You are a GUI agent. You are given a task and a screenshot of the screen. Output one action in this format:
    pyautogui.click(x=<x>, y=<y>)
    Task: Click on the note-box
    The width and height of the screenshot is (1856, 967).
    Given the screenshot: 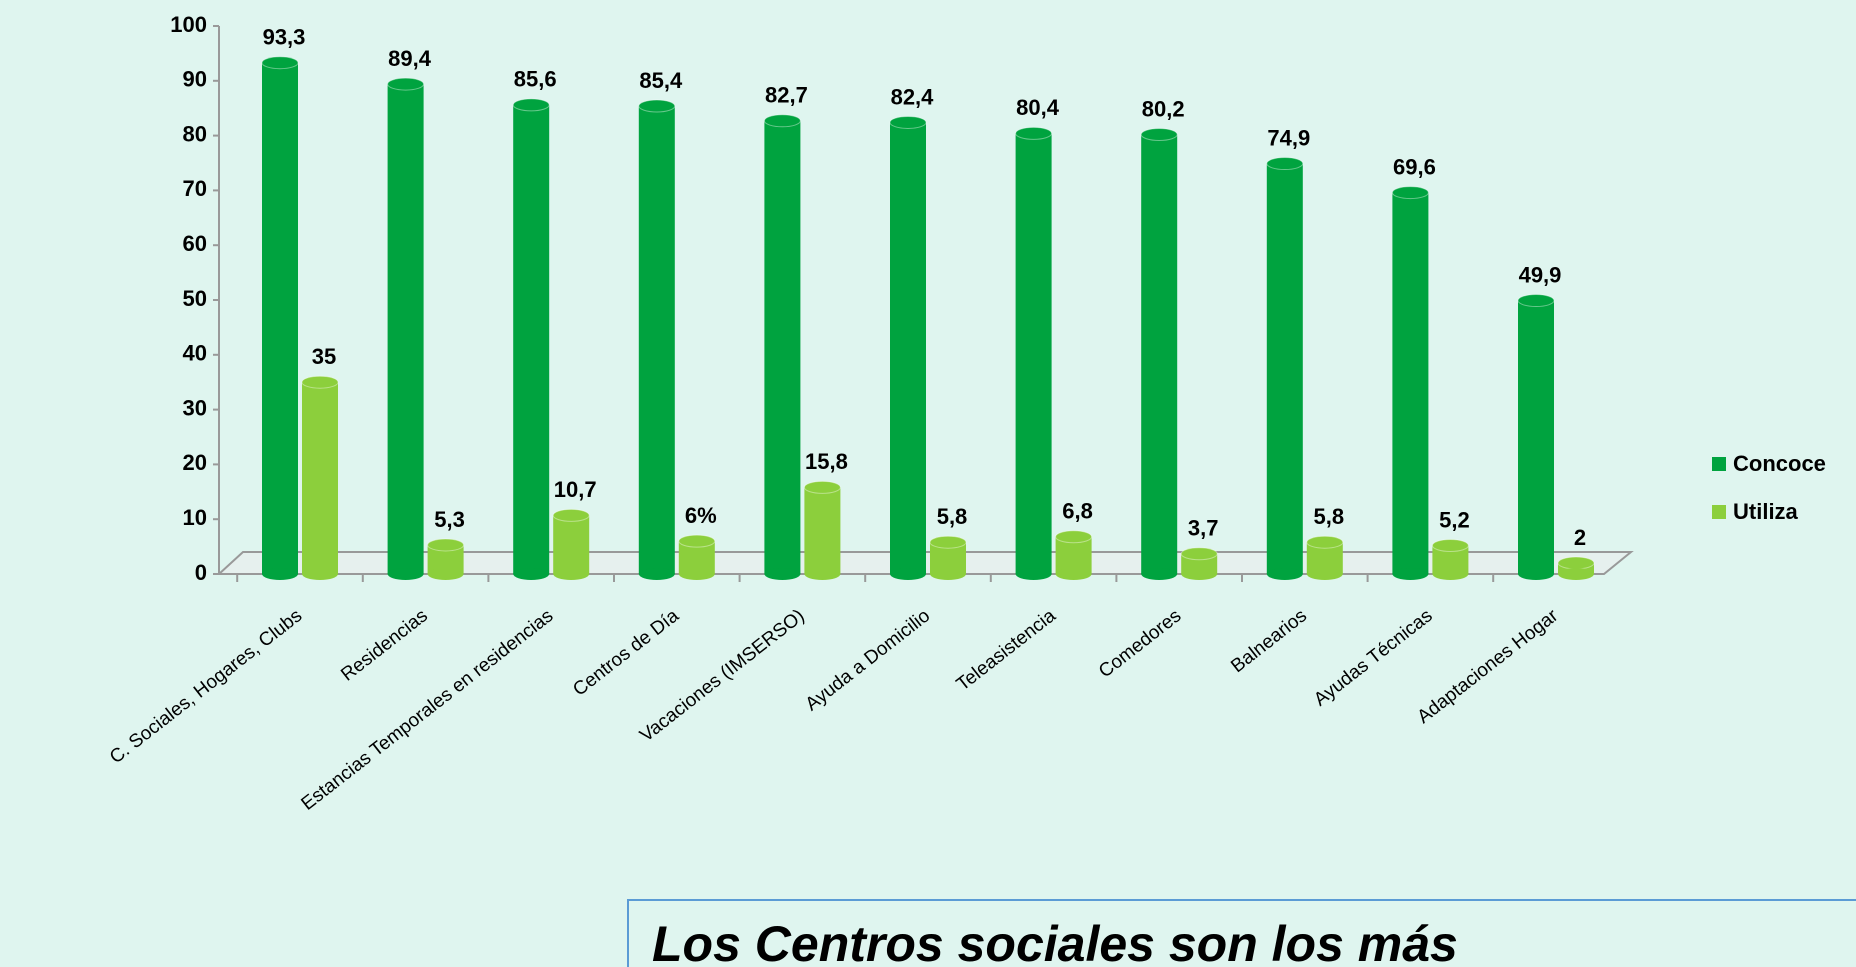 What is the action you would take?
    pyautogui.click(x=1241, y=933)
    